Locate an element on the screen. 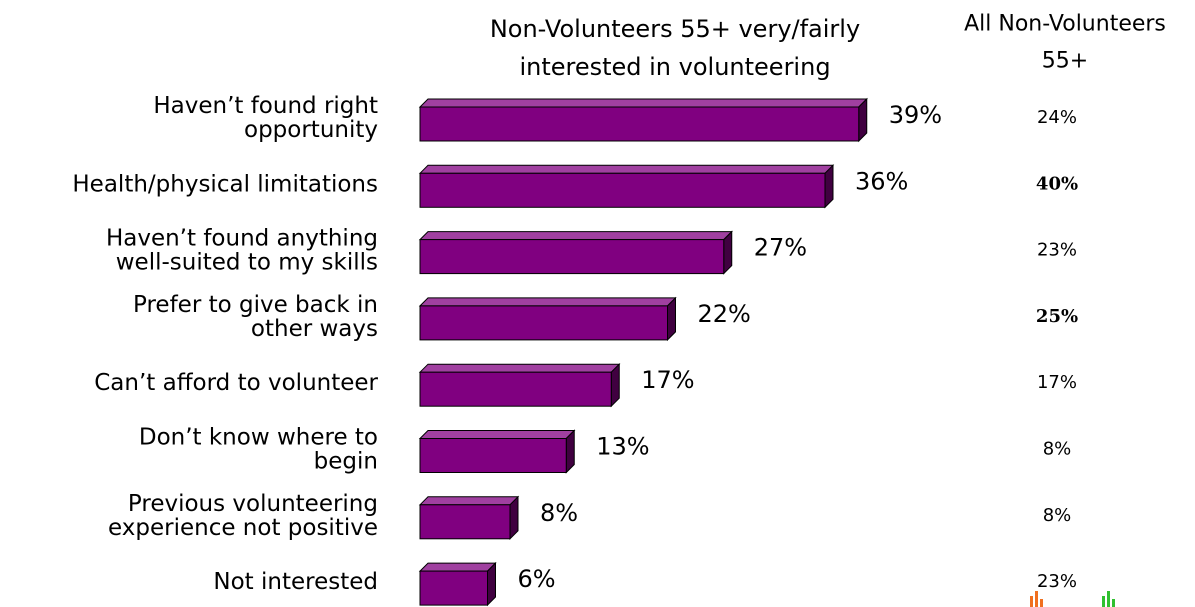 This screenshot has height=607, width=1195. comparison-value: 24% is located at coordinates (1057, 117).